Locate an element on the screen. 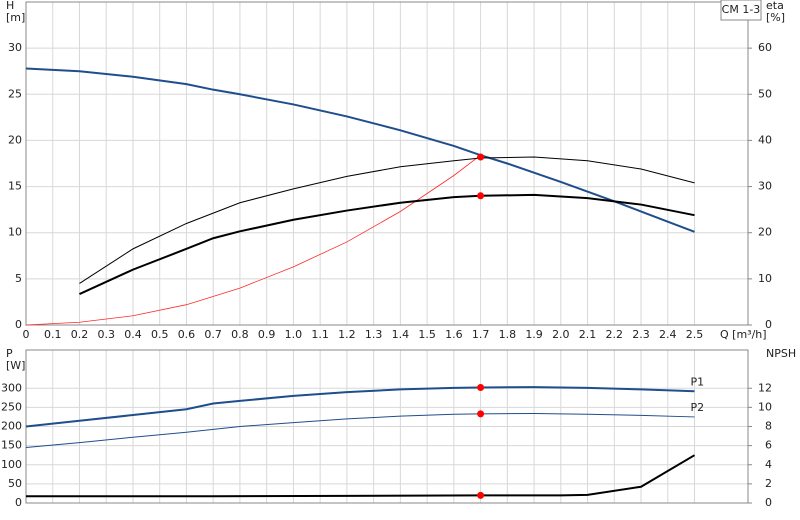  y-tick-label: 25 is located at coordinates (15, 93).